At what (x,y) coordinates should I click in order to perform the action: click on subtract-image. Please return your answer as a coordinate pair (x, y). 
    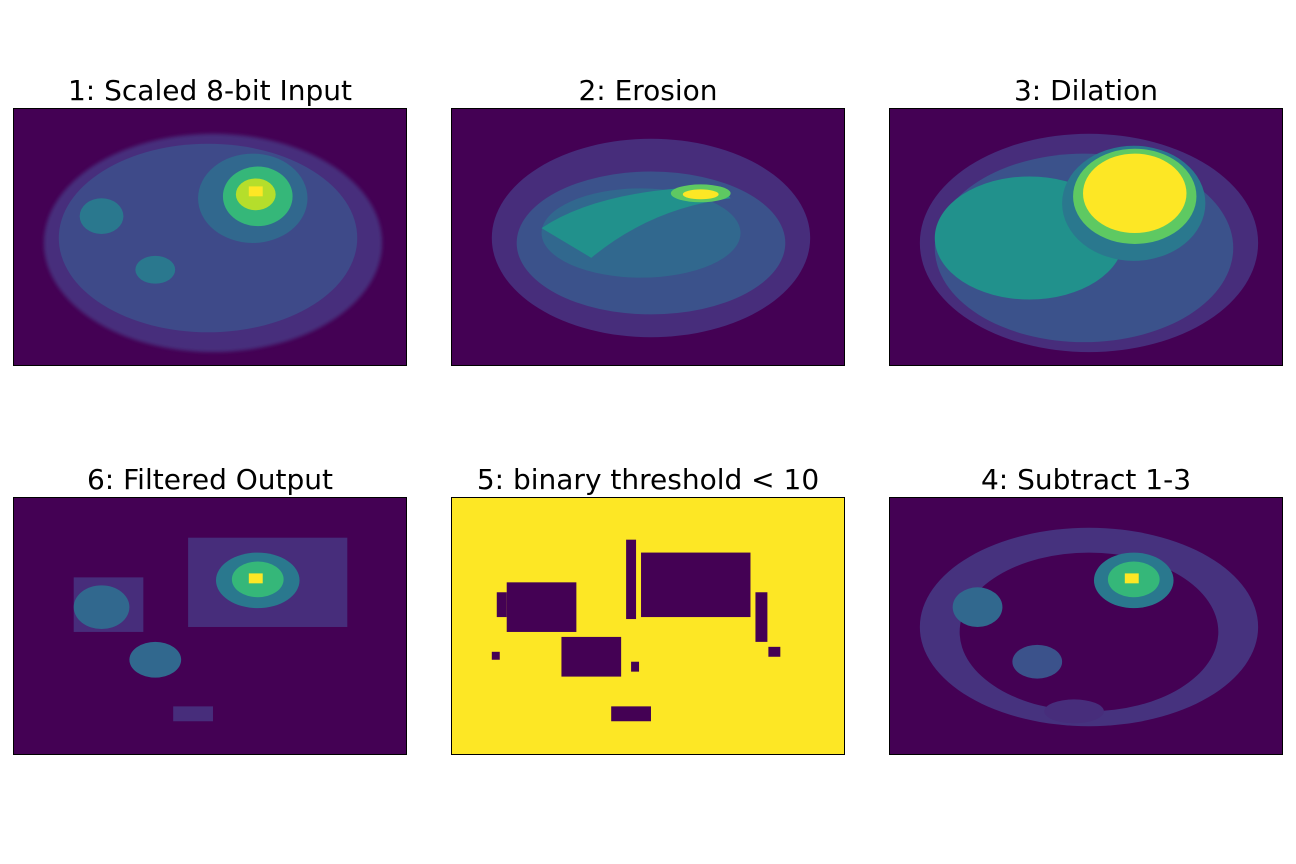
    Looking at the image, I should click on (1086, 626).